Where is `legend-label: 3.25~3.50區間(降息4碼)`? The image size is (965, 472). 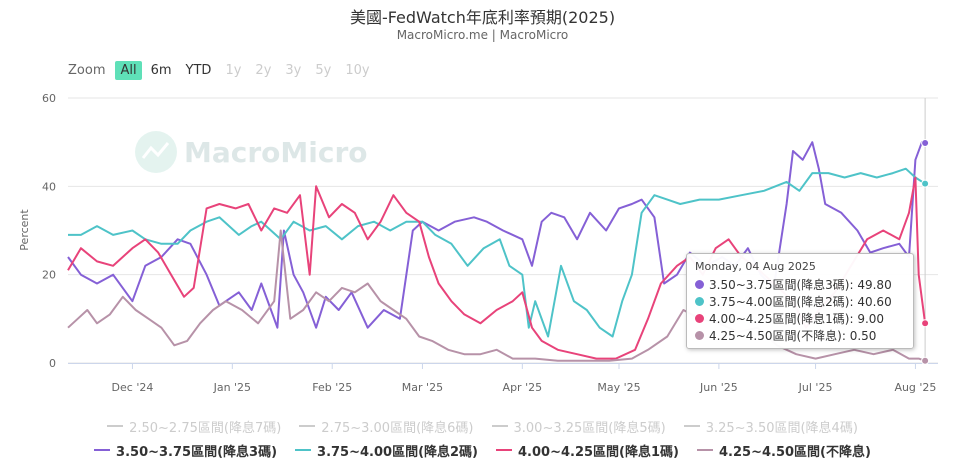 legend-label: 3.25~3.50區間(降息4碼) is located at coordinates (781, 428).